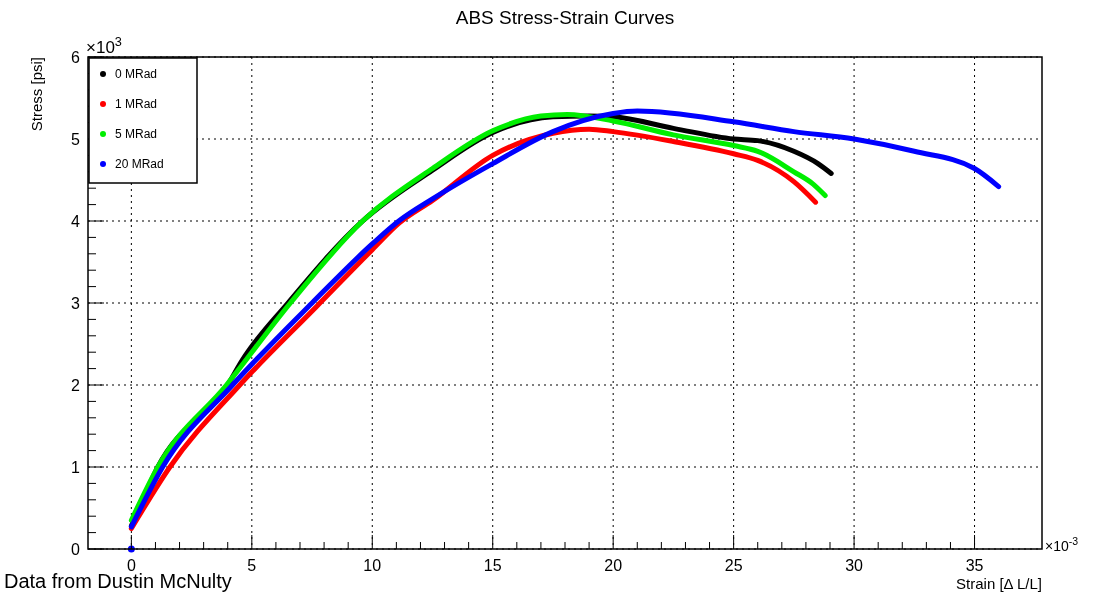 This screenshot has height=595, width=1109. What do you see at coordinates (492, 565) in the screenshot?
I see `x-tick-label: 15` at bounding box center [492, 565].